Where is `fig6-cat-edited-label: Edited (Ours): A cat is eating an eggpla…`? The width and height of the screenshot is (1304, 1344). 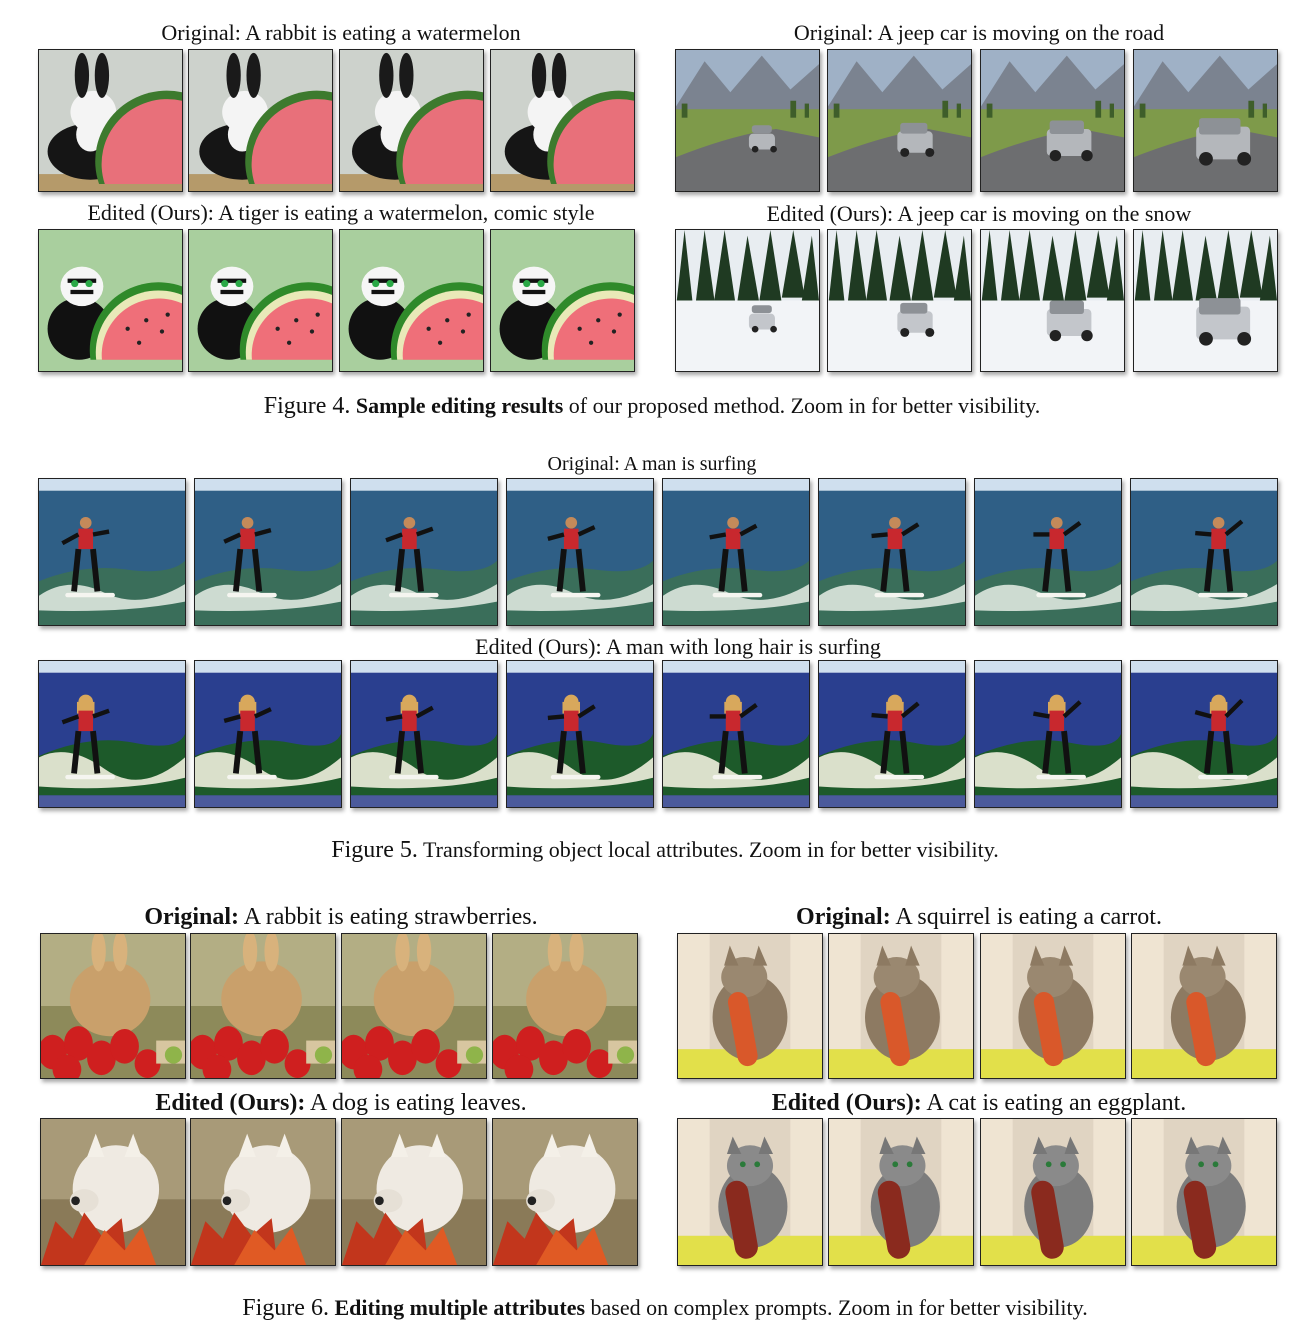 fig6-cat-edited-label: Edited (Ours): A cat is eating an eggpla… is located at coordinates (979, 1103).